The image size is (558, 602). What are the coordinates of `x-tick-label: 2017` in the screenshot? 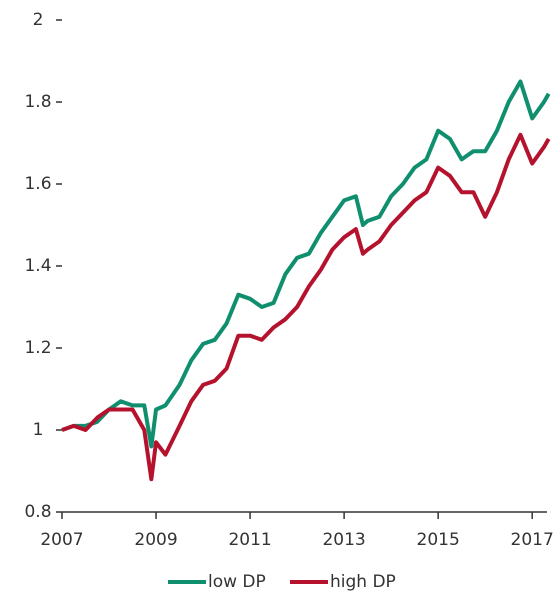 It's located at (532, 540).